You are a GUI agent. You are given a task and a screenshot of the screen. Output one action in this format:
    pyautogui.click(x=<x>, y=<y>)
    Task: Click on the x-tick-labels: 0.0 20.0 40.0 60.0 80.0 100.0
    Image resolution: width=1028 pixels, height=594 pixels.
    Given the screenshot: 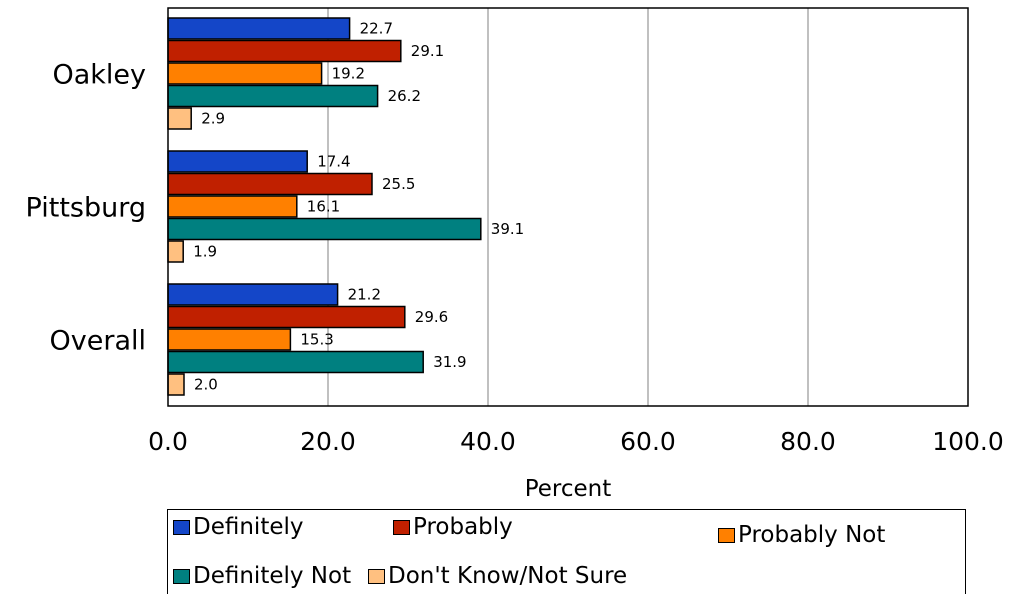 What is the action you would take?
    pyautogui.click(x=576, y=441)
    